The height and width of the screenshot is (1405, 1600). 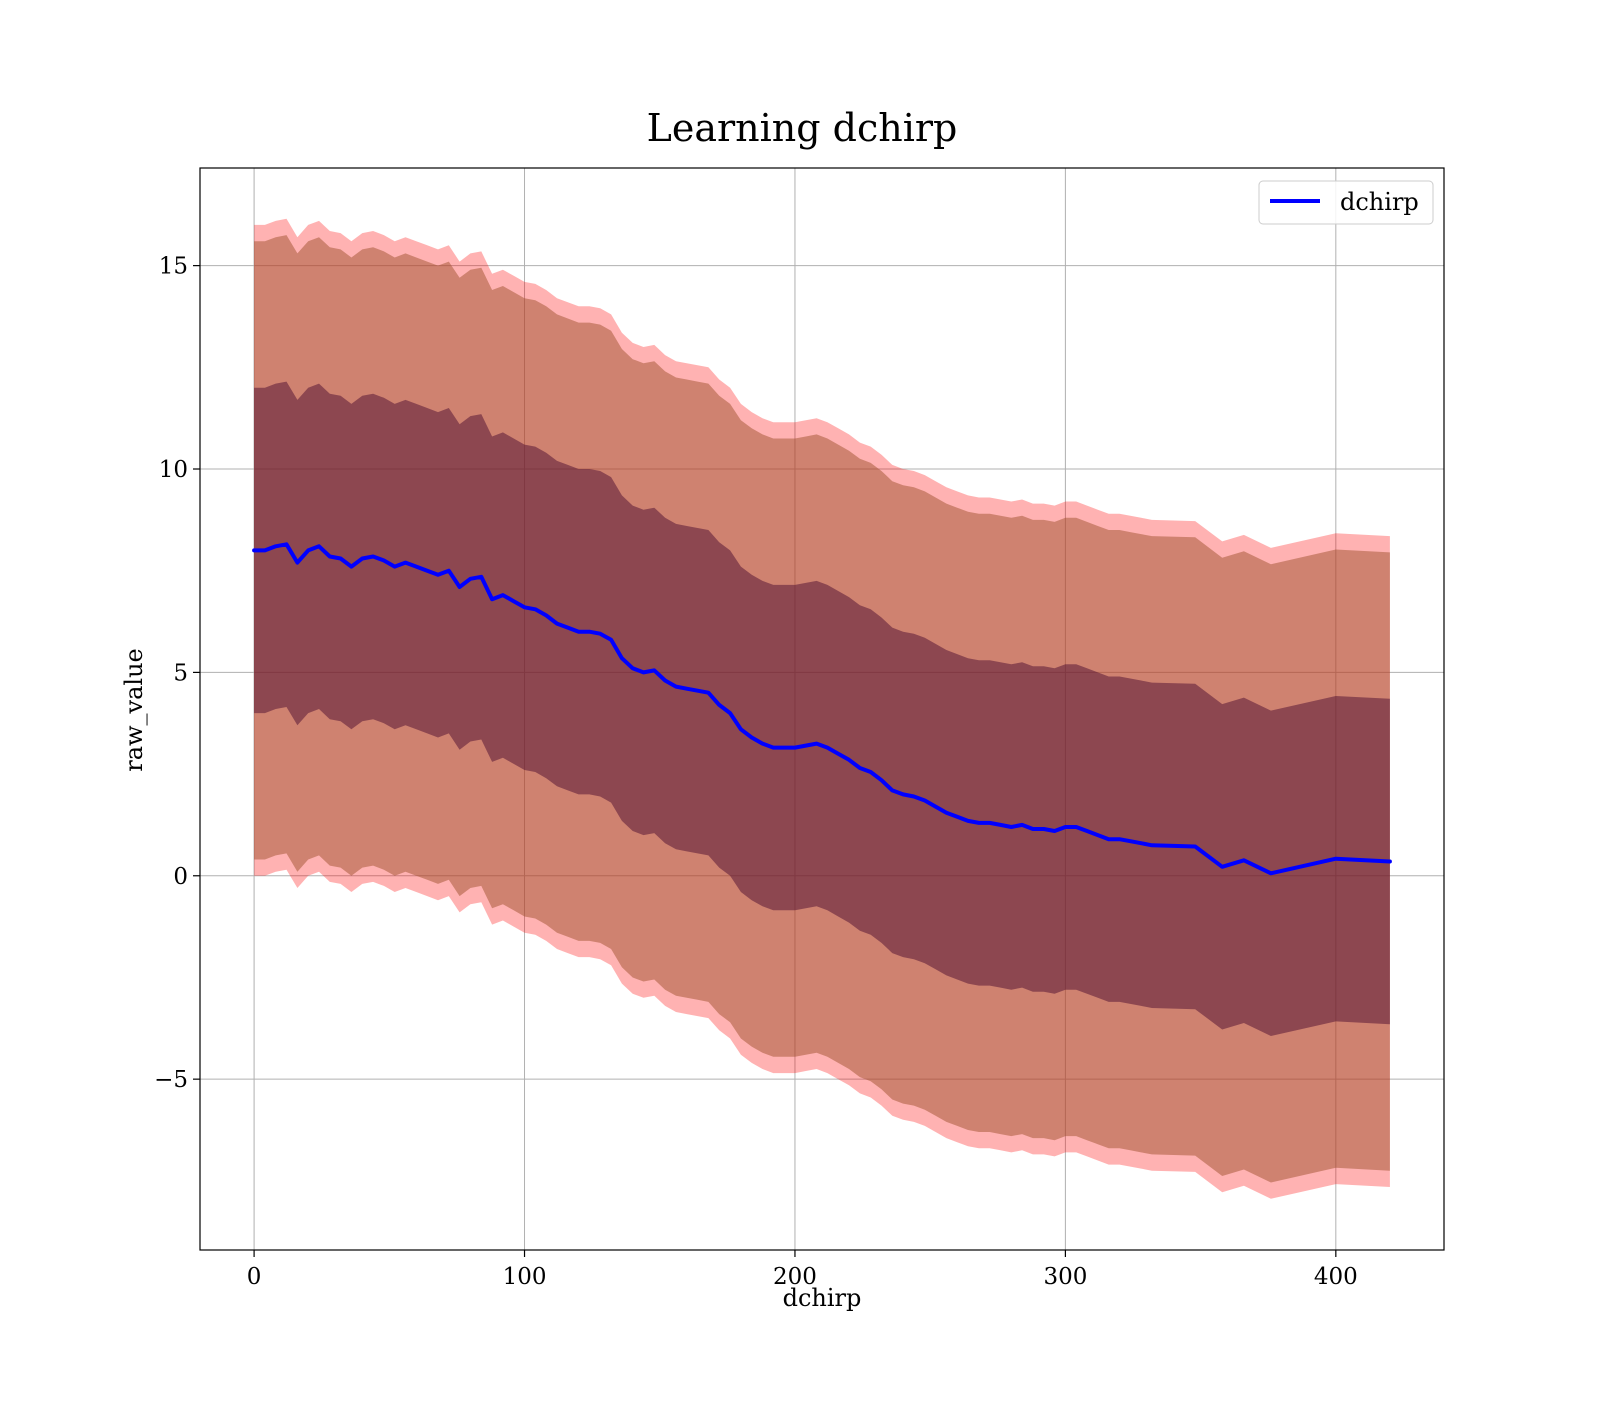 I want to click on y-tick-label: 15, so click(x=173, y=267).